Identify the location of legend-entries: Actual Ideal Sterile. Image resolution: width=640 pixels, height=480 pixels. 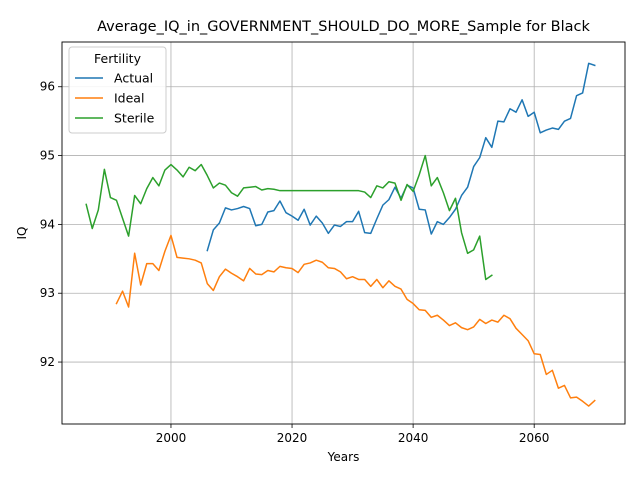
(115, 98).